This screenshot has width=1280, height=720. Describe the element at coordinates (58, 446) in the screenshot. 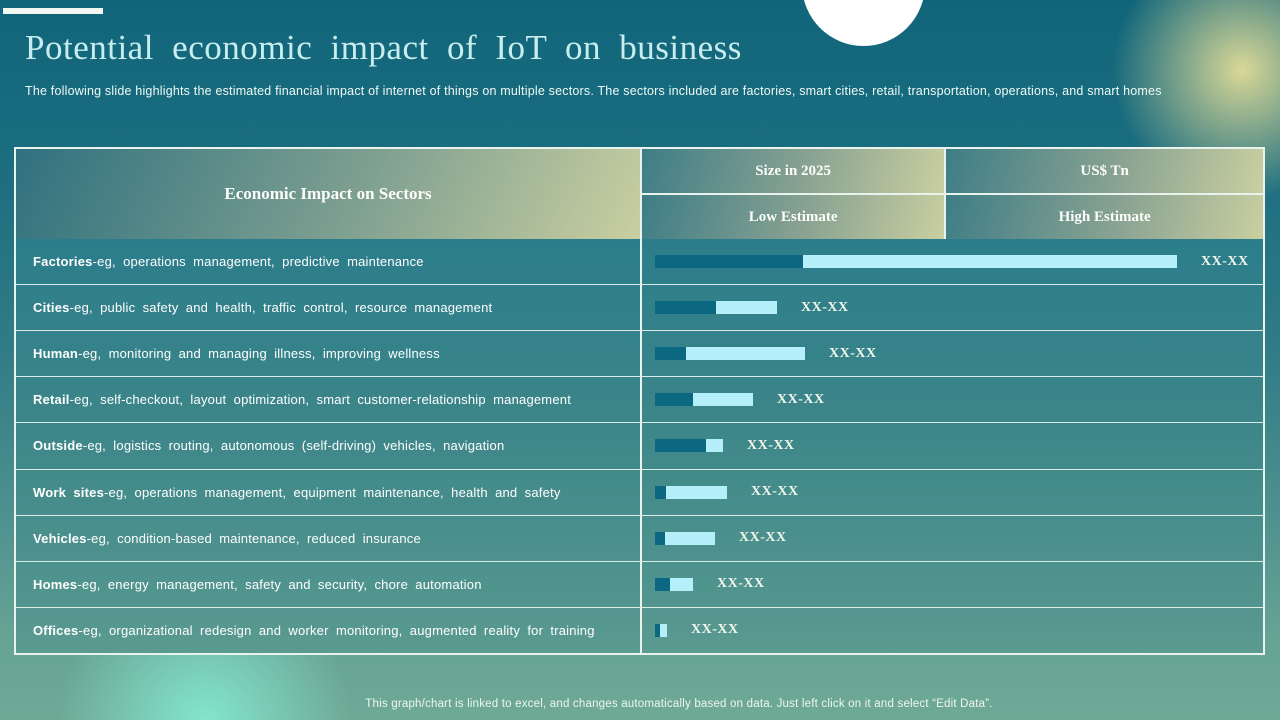

I see `sector-name: Outside` at that location.